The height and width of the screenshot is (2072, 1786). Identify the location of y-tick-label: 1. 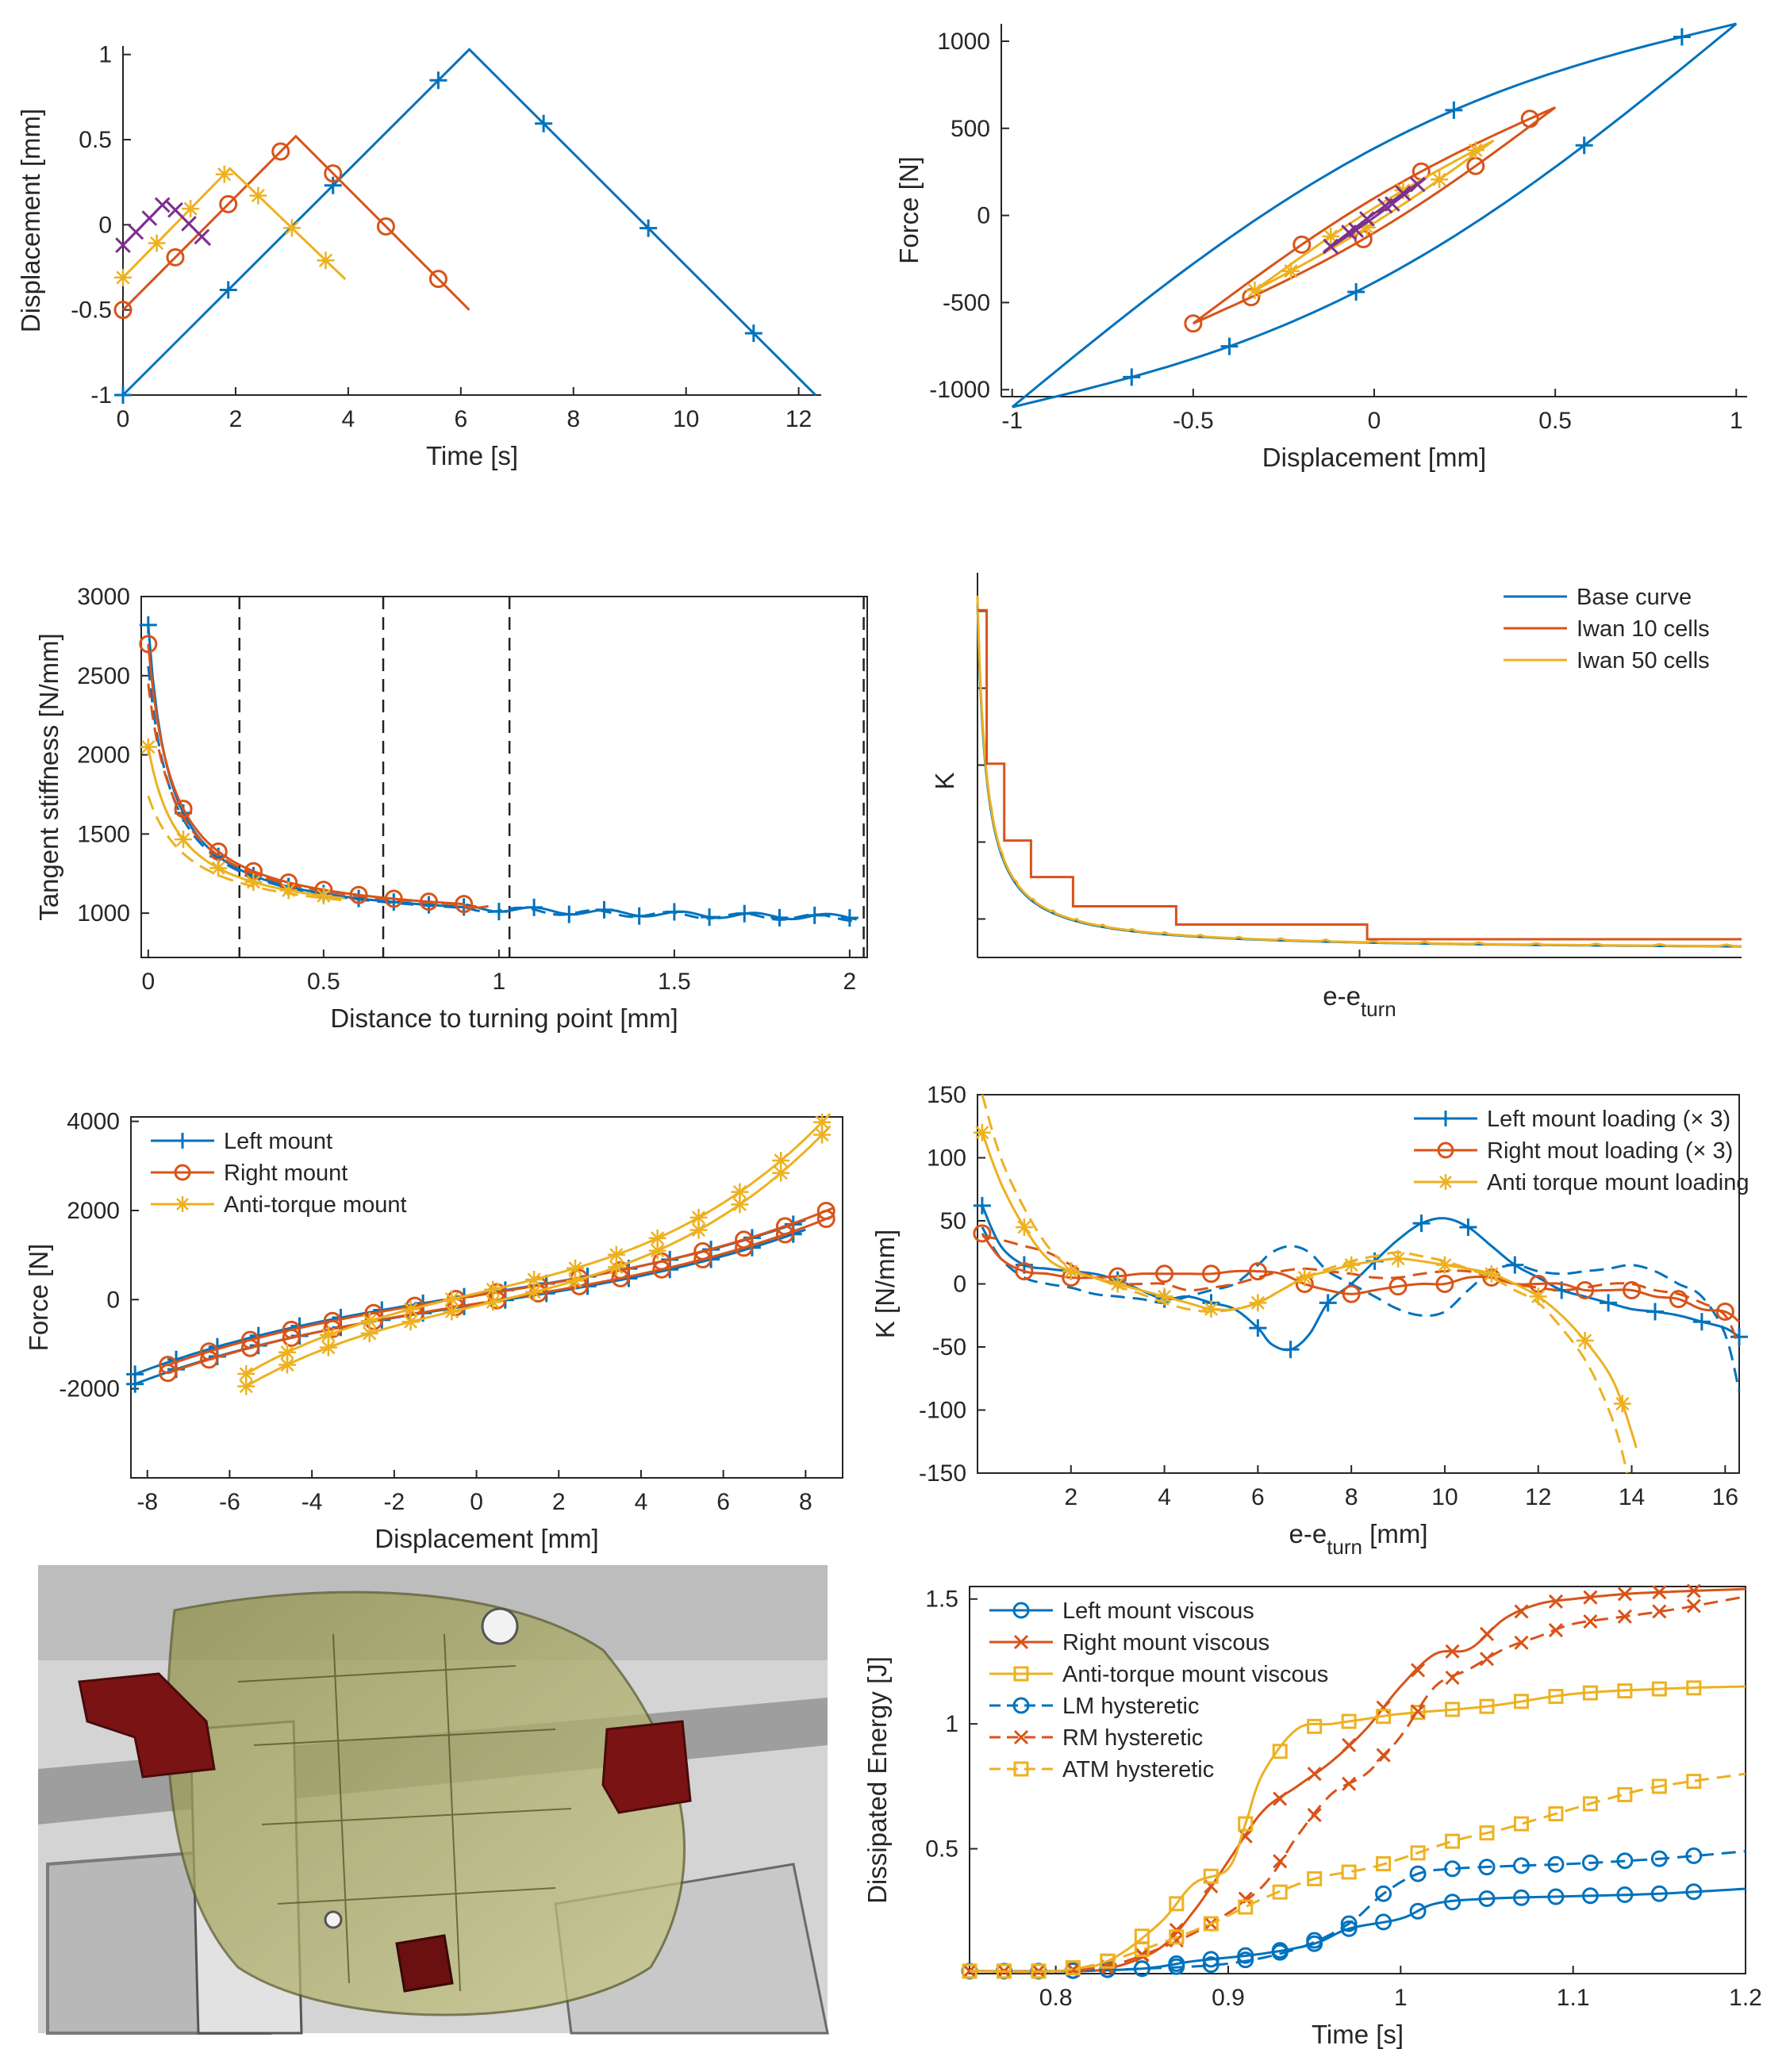
(951, 1724).